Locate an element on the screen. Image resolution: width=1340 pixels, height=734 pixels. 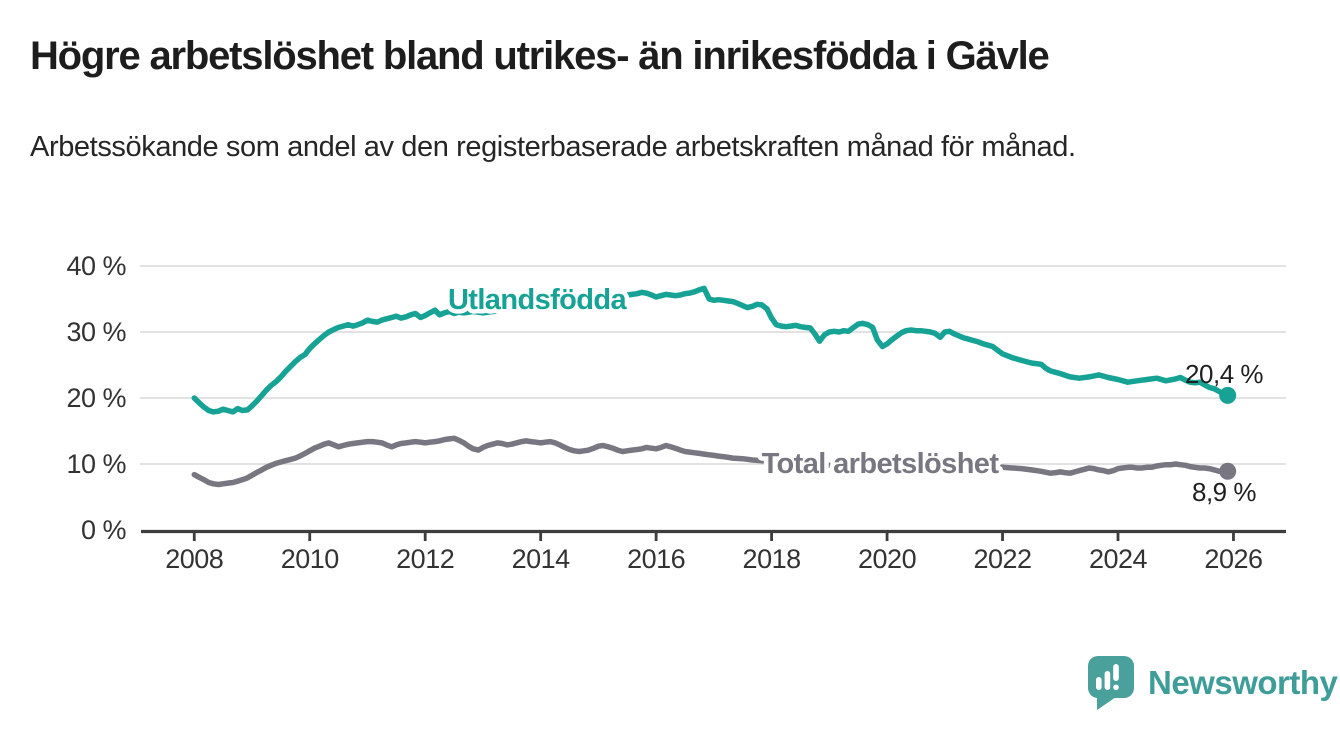
x-tick-label-2010: 2010 is located at coordinates (310, 559).